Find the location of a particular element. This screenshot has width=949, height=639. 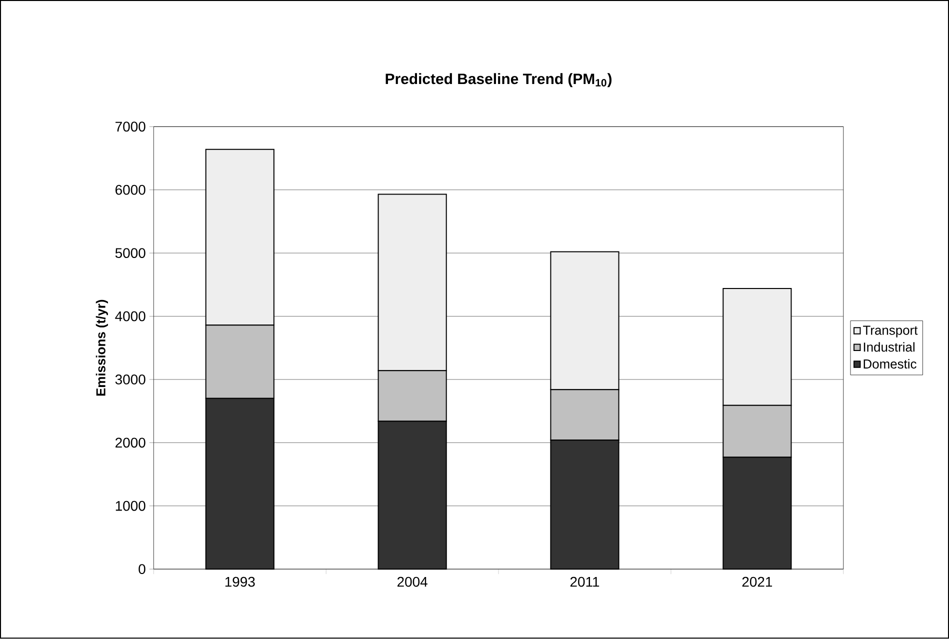

y-tick-label: 5000 is located at coordinates (130, 253).